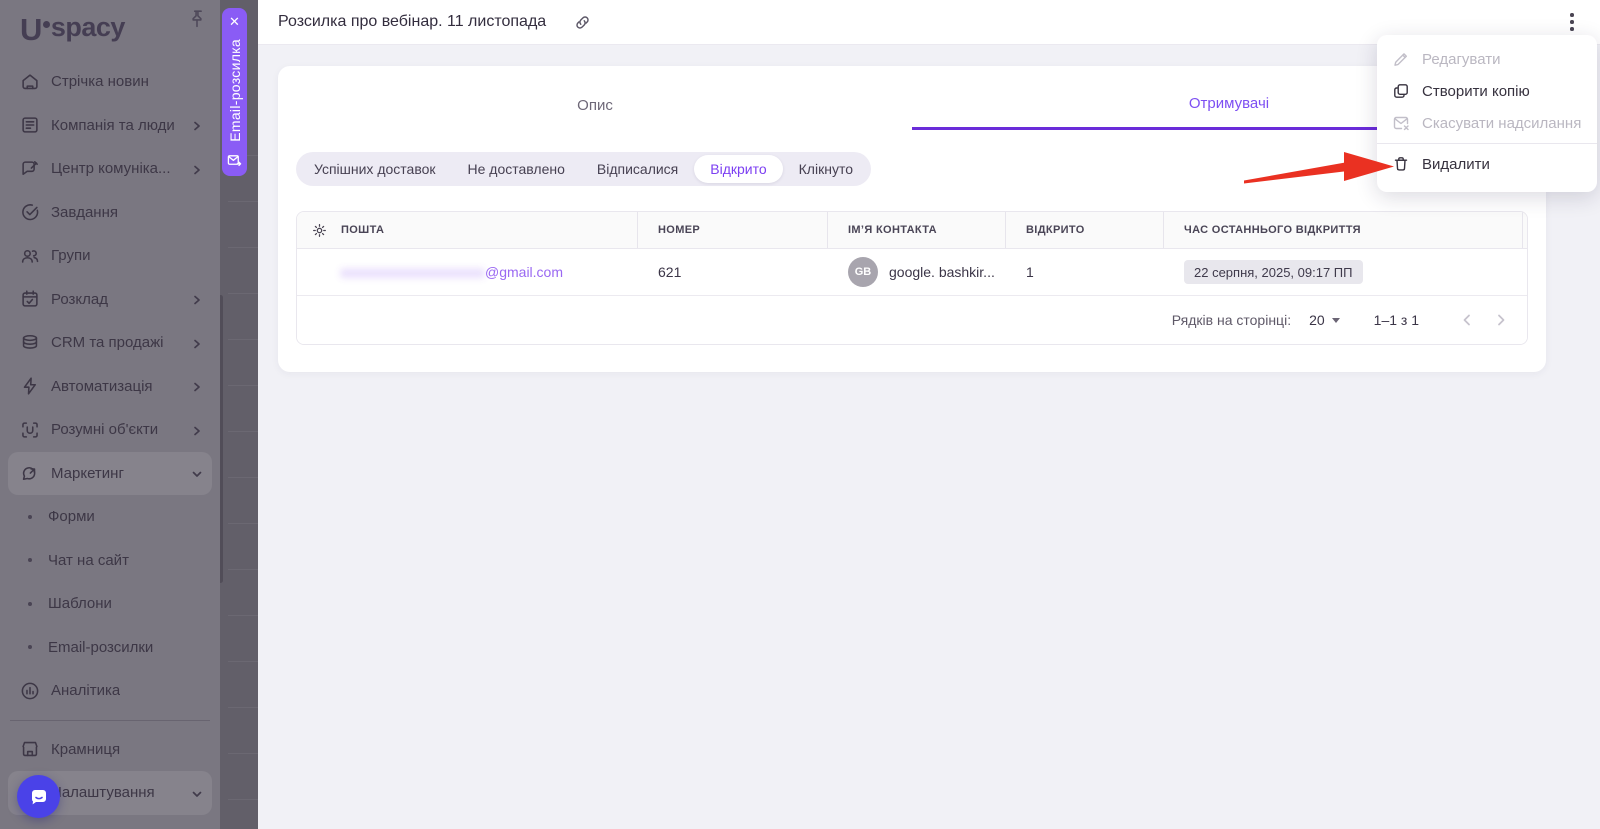 This screenshot has width=1600, height=829. Describe the element at coordinates (197, 19) in the screenshot. I see `pin-sidebar-icon` at that location.